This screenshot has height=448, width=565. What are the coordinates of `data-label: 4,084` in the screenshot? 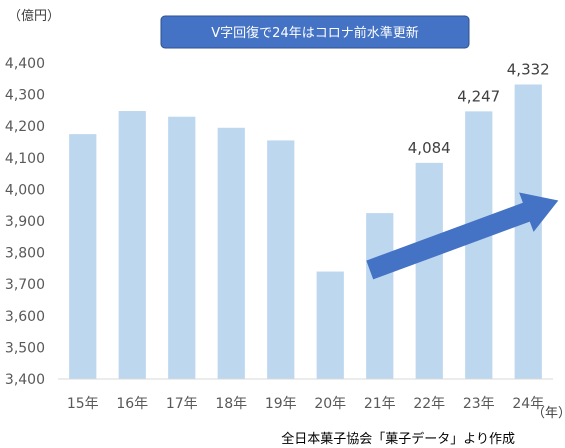 It's located at (429, 148).